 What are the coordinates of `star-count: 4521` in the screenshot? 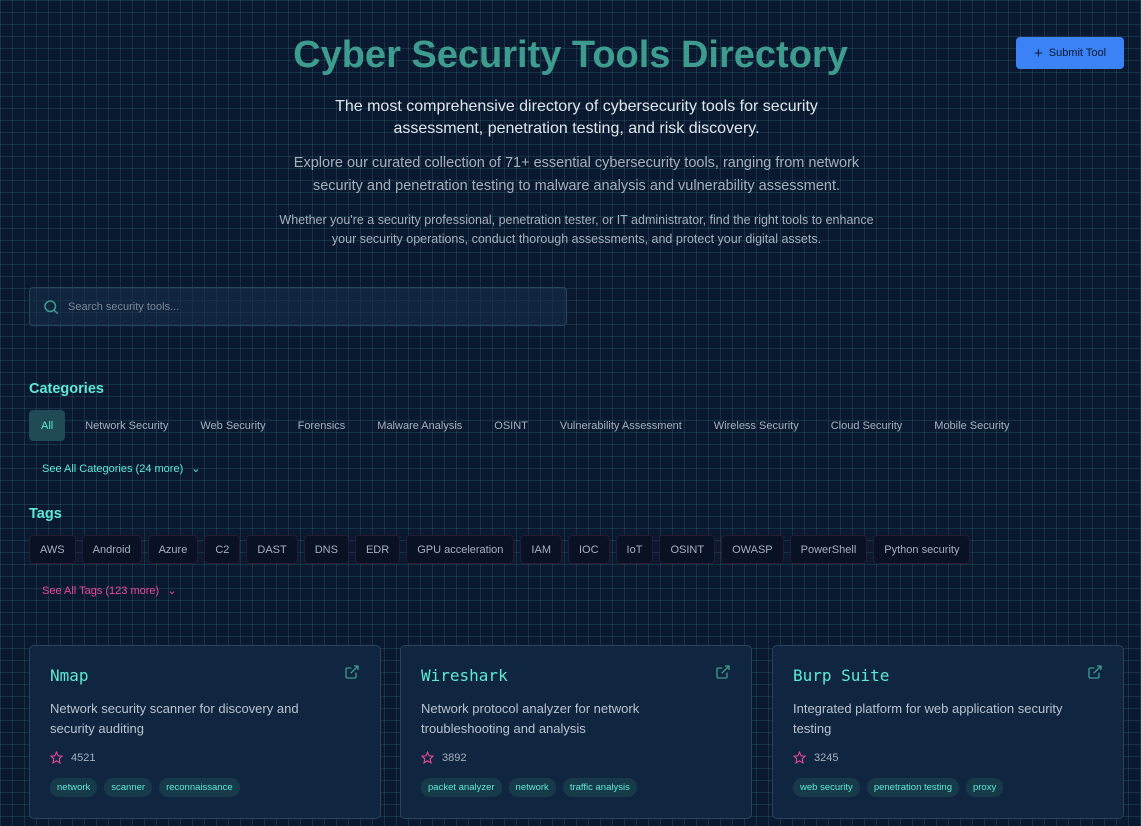 It's located at (72, 757).